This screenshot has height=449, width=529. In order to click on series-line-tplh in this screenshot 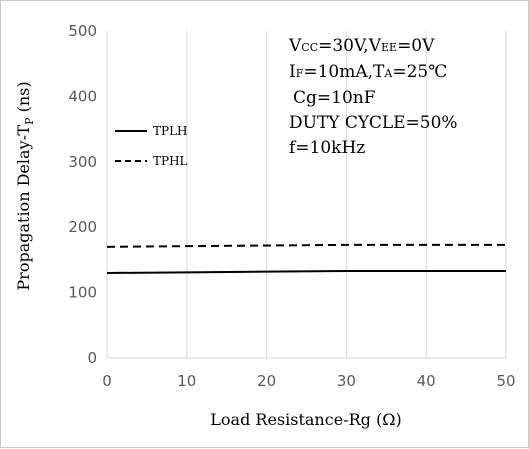, I will do `click(306, 272)`.